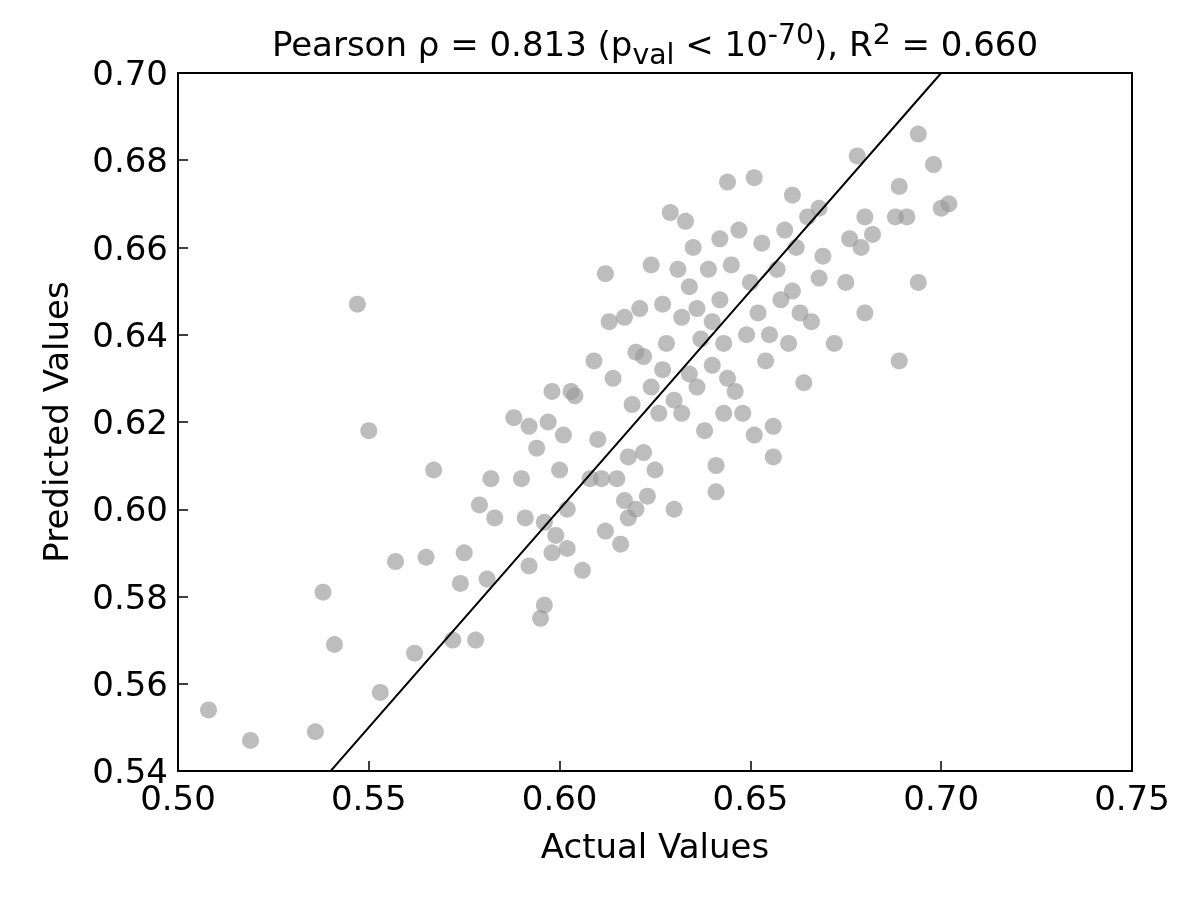 This screenshot has width=1200, height=900. What do you see at coordinates (941, 798) in the screenshot?
I see `x-tick-label: 0.70` at bounding box center [941, 798].